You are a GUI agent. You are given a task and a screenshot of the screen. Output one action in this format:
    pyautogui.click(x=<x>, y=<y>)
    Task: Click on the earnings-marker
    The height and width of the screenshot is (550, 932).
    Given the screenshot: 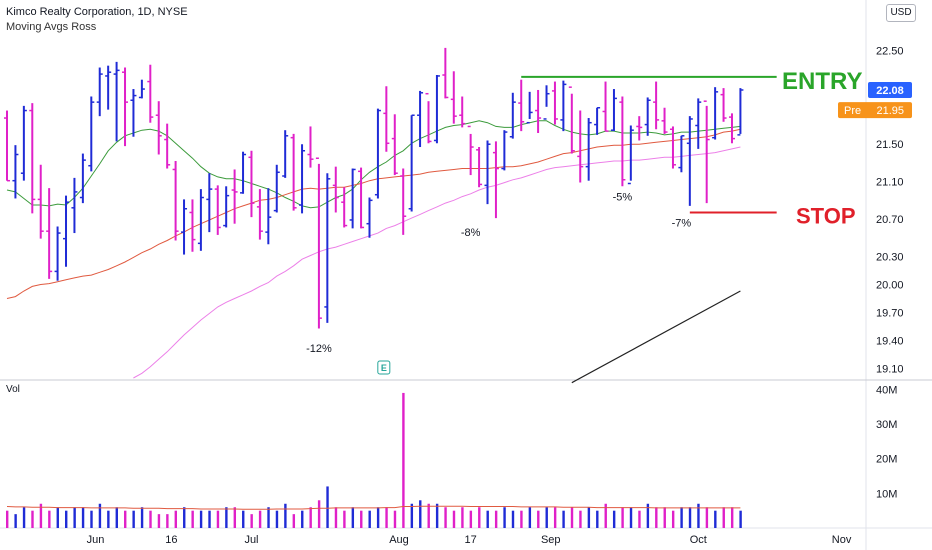 What is the action you would take?
    pyautogui.click(x=384, y=367)
    